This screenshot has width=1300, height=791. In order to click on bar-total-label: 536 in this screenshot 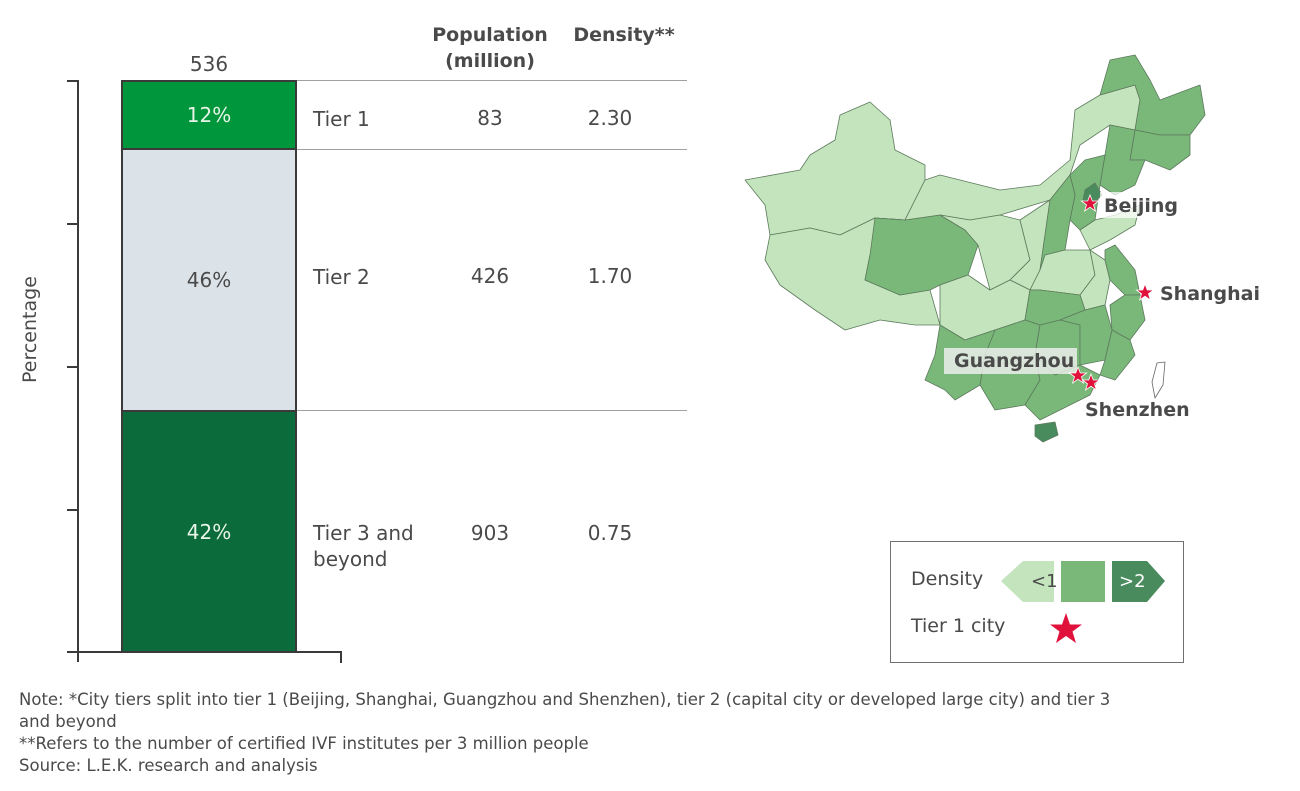, I will do `click(209, 64)`.